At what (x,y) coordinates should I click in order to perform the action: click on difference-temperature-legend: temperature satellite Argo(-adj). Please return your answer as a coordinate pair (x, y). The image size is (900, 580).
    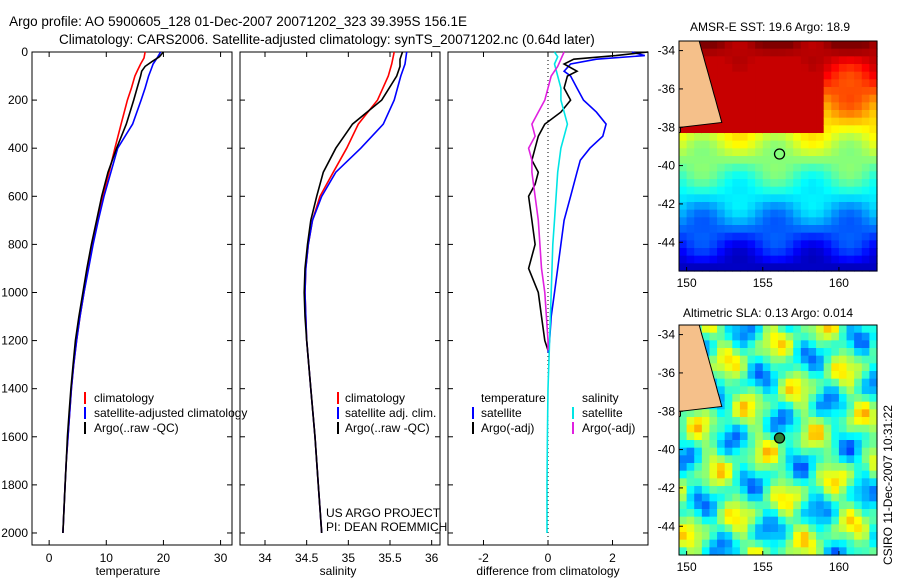
    Looking at the image, I should click on (509, 413).